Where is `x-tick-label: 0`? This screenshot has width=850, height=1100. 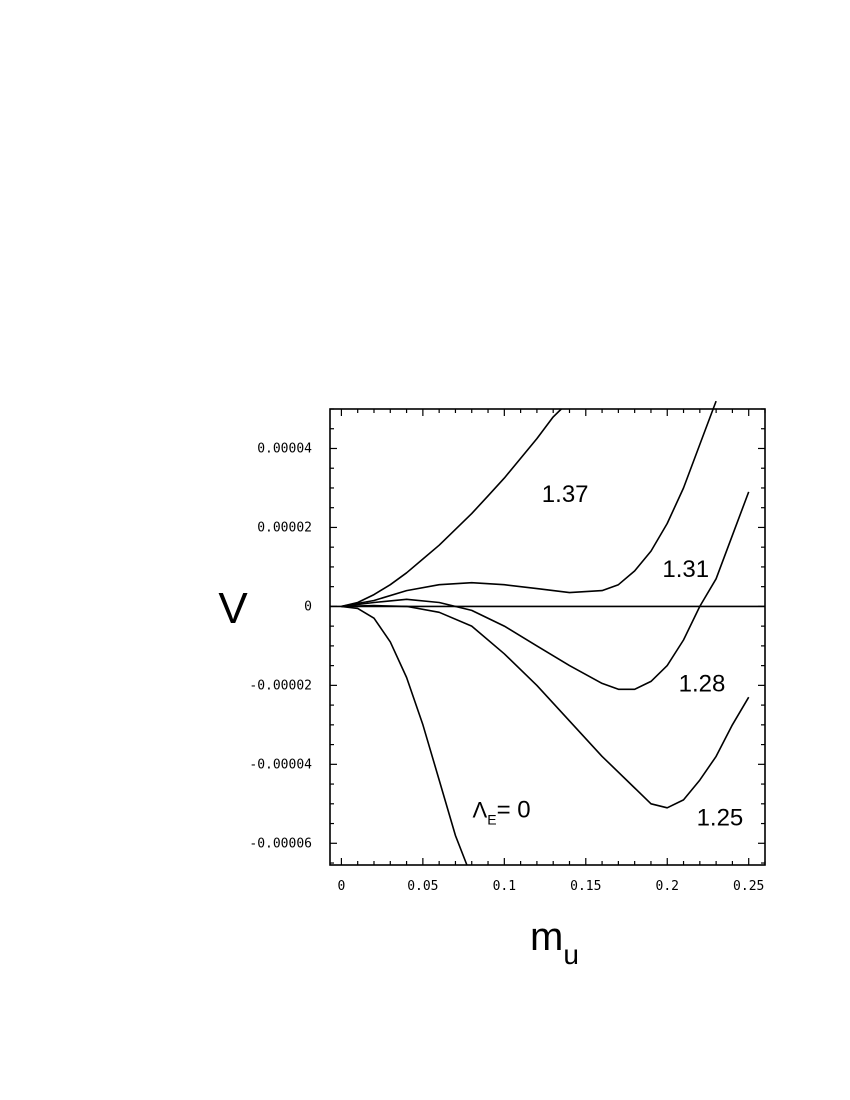
x-tick-label: 0 is located at coordinates (341, 886).